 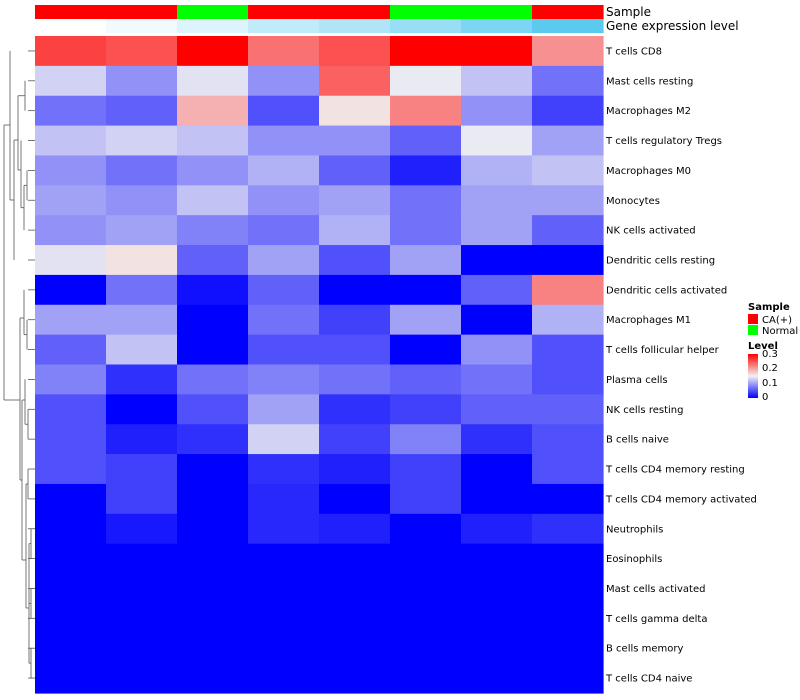 I want to click on row-label: T cells gamma delta, so click(x=656, y=619).